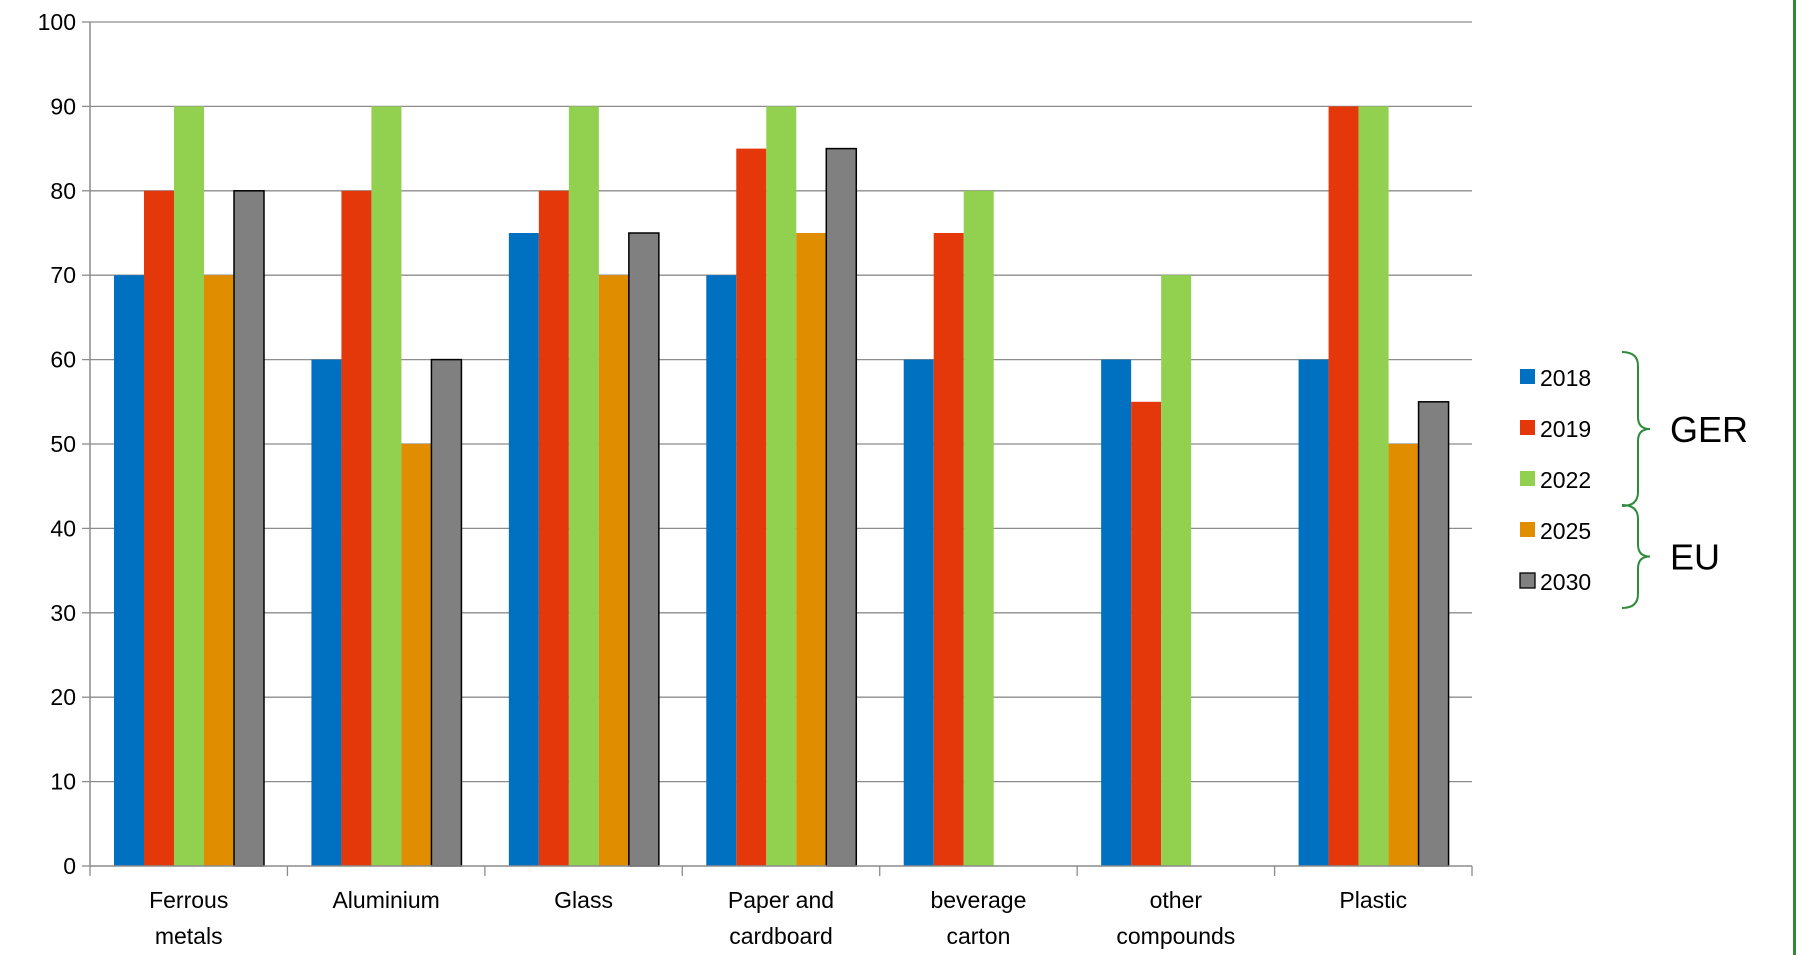  Describe the element at coordinates (63, 613) in the screenshot. I see `y-tick-label: 30` at that location.